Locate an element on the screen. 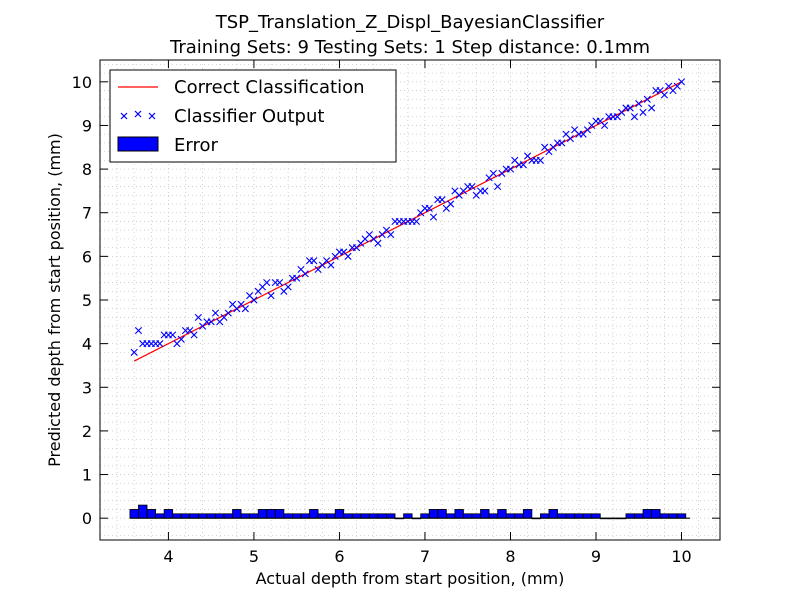  y-tick-label: 7 is located at coordinates (87, 213).